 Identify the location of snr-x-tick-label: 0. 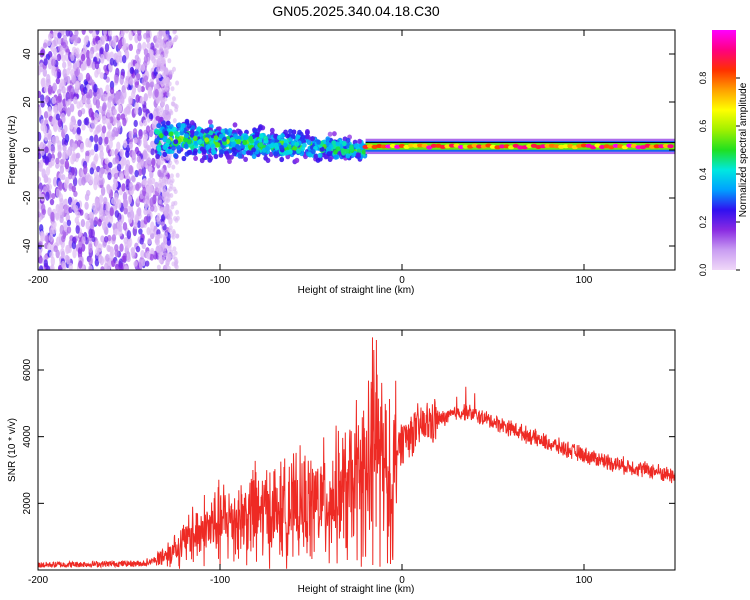
(402, 580).